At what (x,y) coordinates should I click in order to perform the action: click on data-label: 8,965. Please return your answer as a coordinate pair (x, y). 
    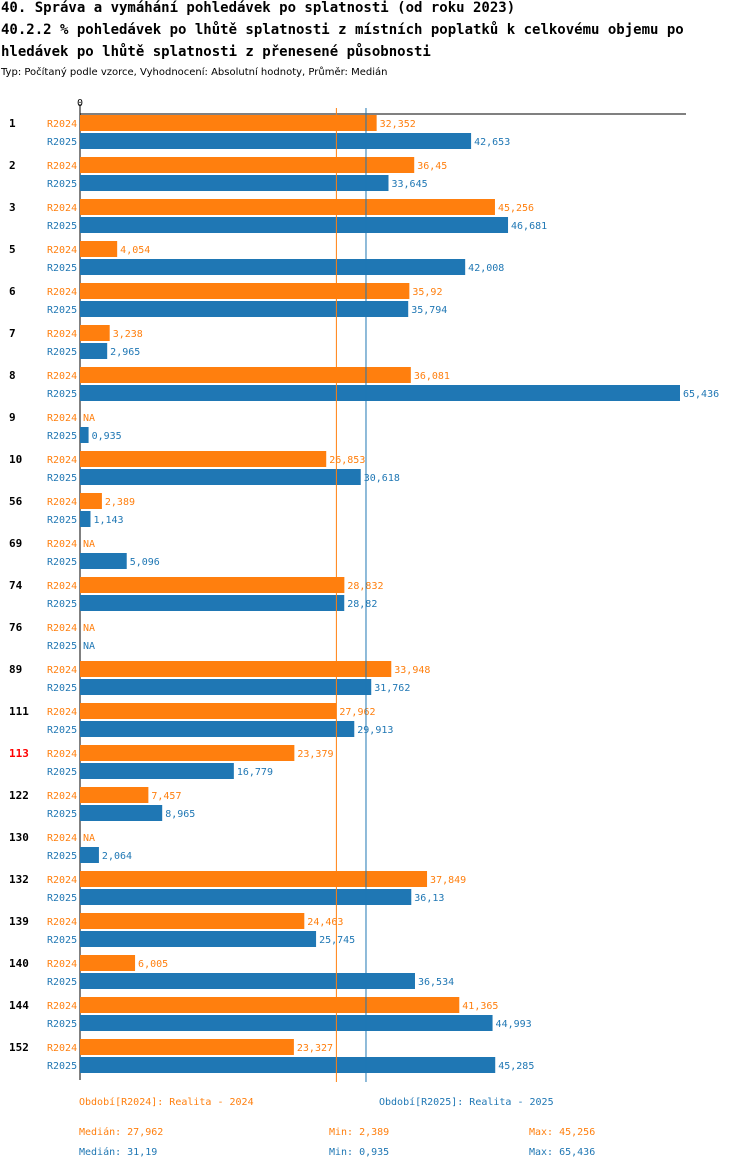
    Looking at the image, I should click on (180, 814).